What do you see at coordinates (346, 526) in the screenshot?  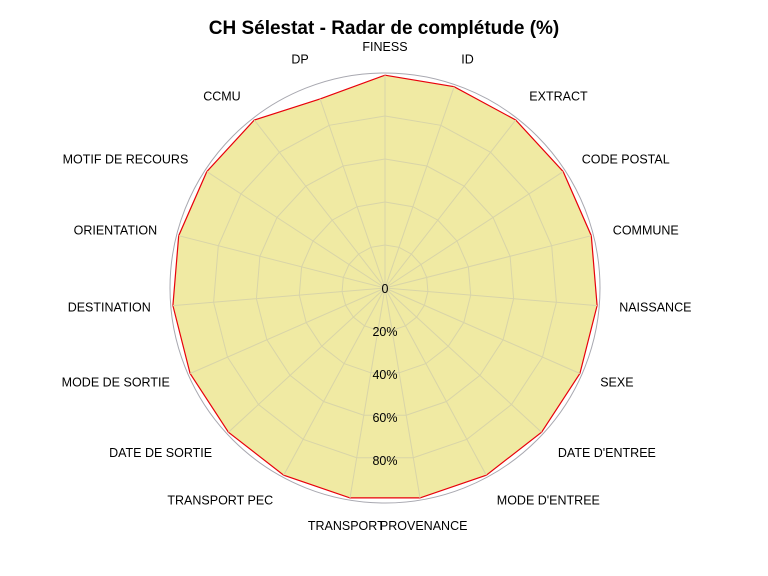 I see `axis-label: TRANSPORT` at bounding box center [346, 526].